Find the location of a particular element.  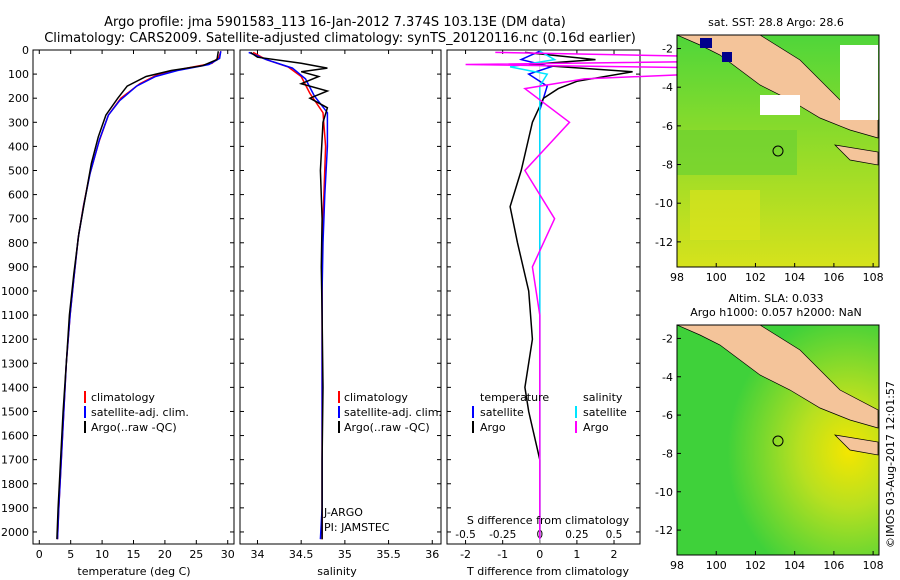

legend-swatch-s-argo is located at coordinates (576, 427).